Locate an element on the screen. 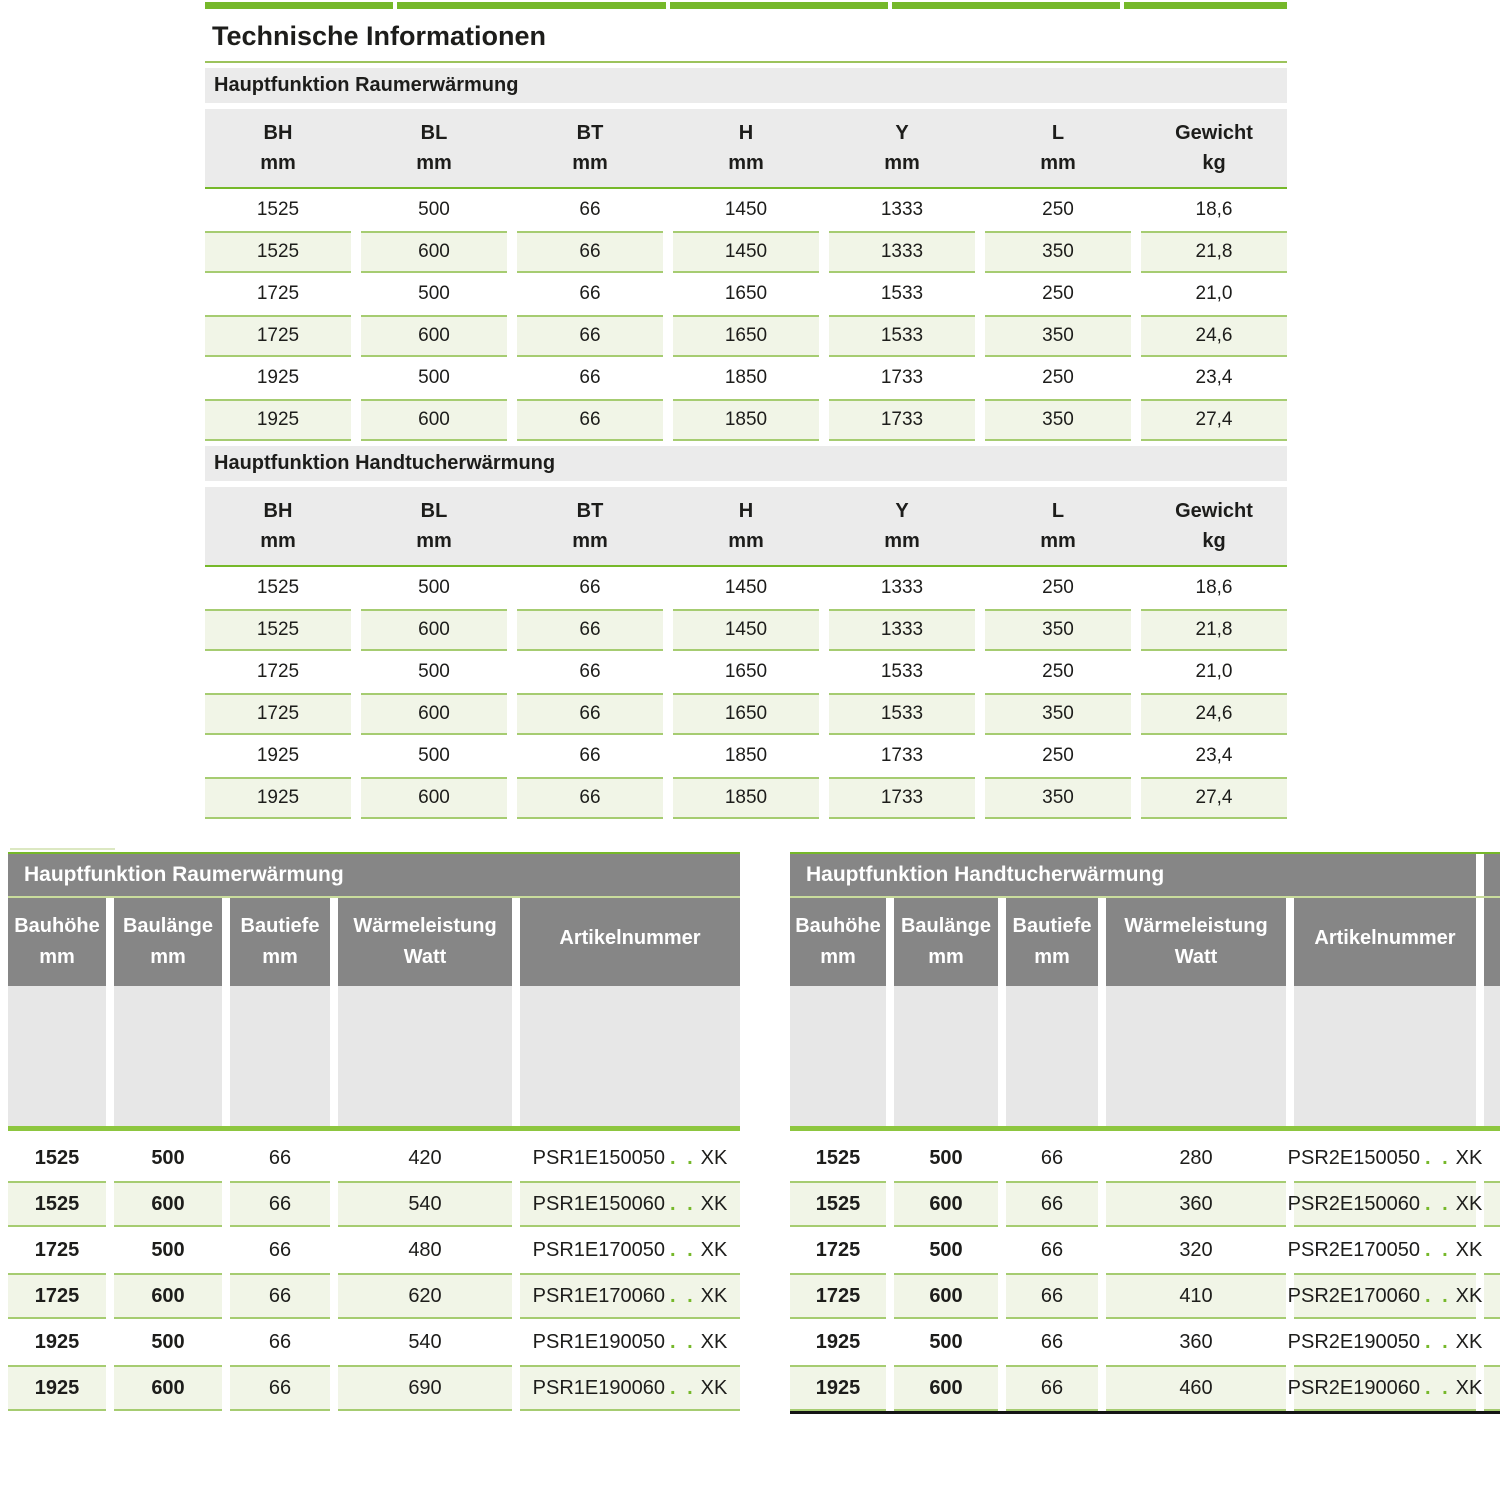 This screenshot has width=1500, height=1500. cell: 1525 is located at coordinates (278, 587).